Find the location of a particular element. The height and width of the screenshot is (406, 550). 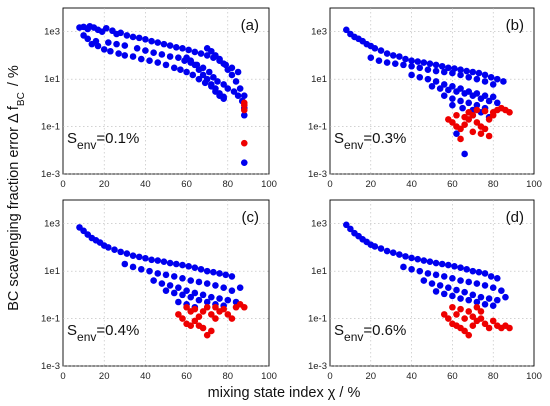

y-tick-label: 1e-1 is located at coordinates (50, 127).